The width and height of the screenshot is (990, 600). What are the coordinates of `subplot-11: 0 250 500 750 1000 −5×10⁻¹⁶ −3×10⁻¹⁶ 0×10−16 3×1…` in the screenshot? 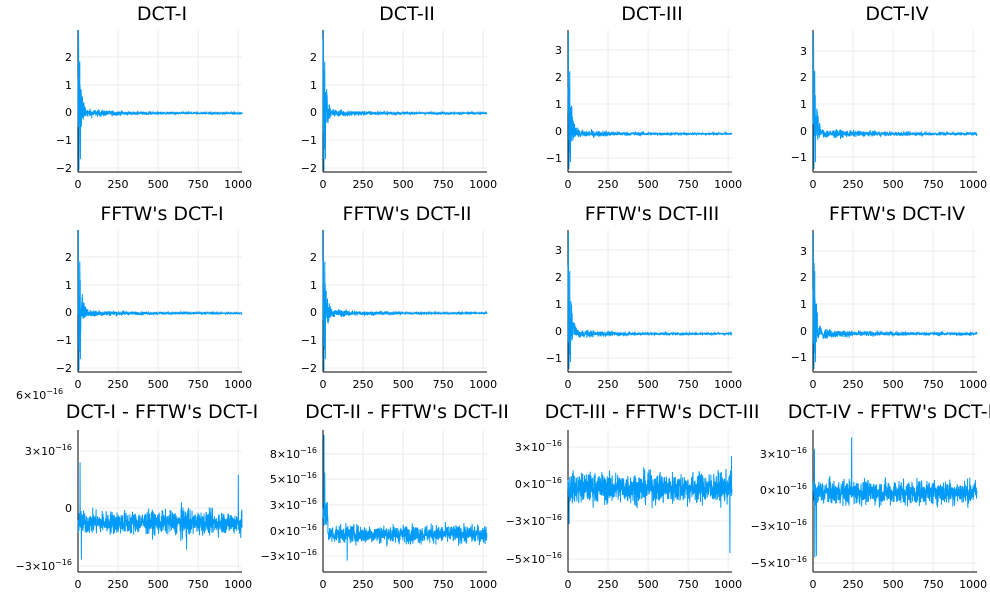 It's located at (633, 496).